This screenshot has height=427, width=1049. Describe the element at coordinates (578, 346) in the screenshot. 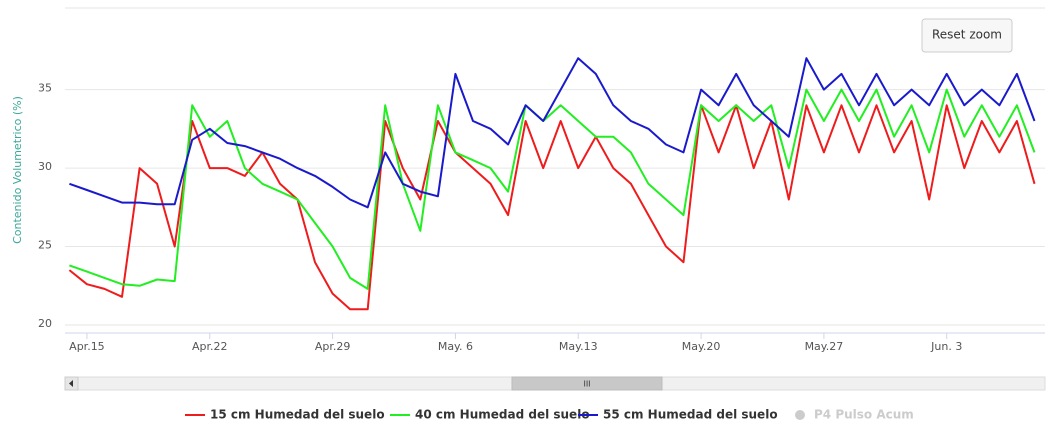

I see `x-tick-label: May.13` at that location.